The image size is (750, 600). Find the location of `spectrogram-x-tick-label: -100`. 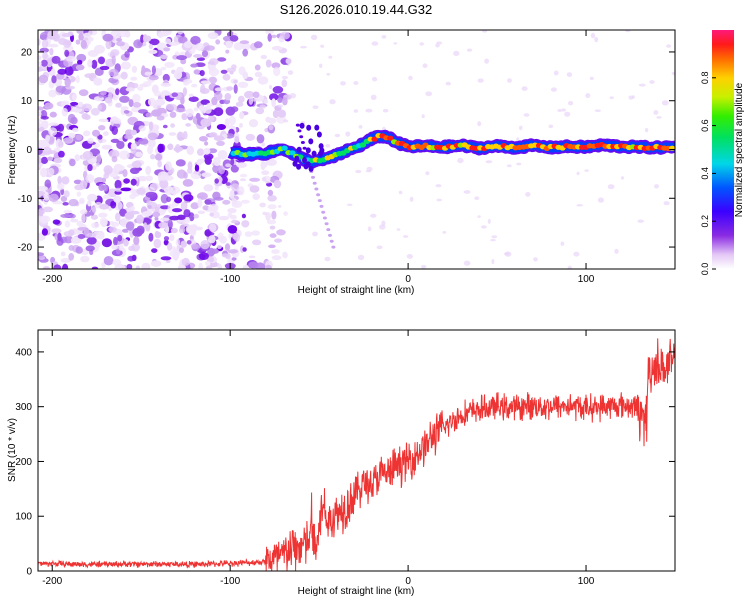

spectrogram-x-tick-label: -100 is located at coordinates (230, 279).